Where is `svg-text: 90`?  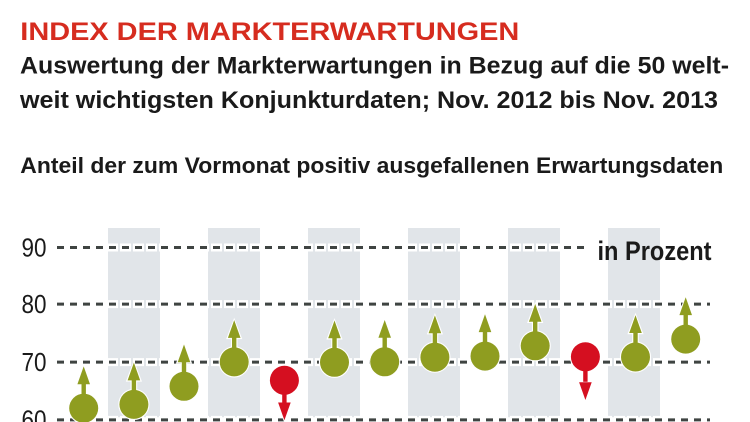 svg-text: 90 is located at coordinates (34, 247).